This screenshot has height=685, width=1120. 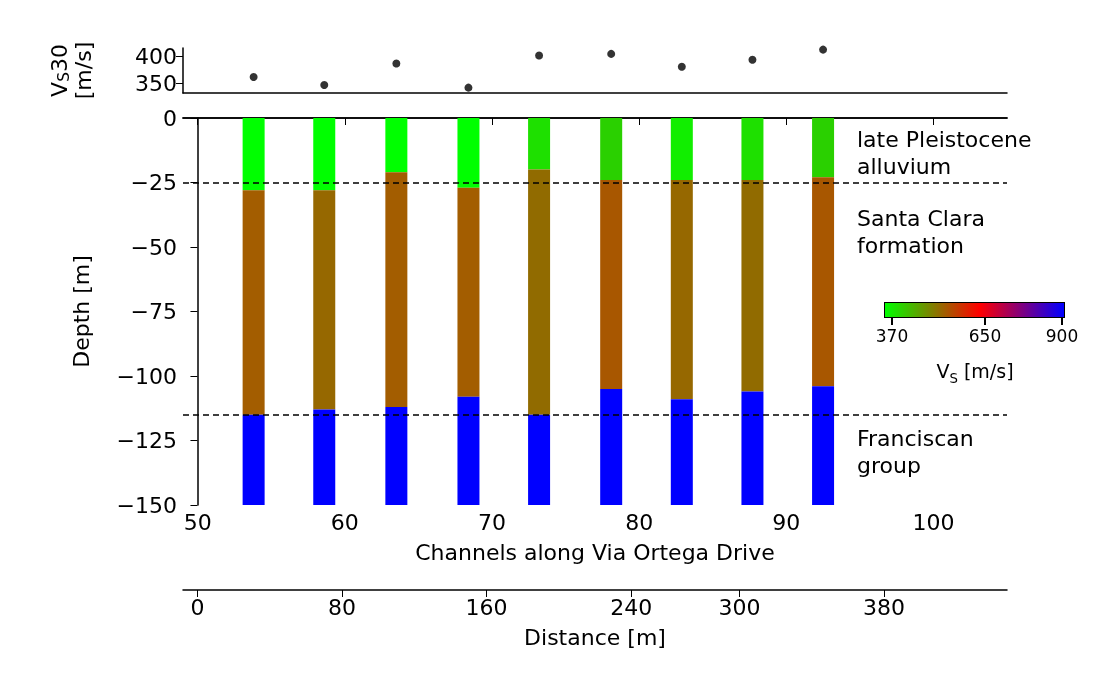 I want to click on y-tick-label: 400, so click(x=156, y=57).